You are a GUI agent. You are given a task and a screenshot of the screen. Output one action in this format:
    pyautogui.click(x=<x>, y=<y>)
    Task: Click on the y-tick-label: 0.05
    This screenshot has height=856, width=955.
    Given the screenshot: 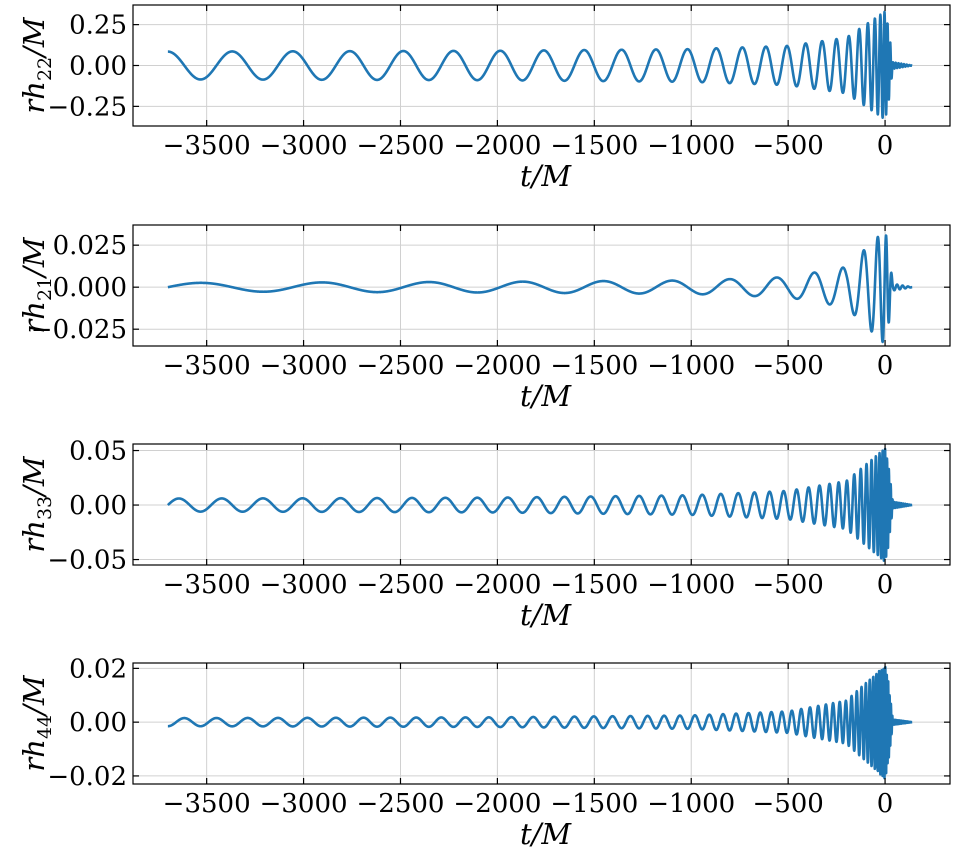 What is the action you would take?
    pyautogui.click(x=98, y=452)
    